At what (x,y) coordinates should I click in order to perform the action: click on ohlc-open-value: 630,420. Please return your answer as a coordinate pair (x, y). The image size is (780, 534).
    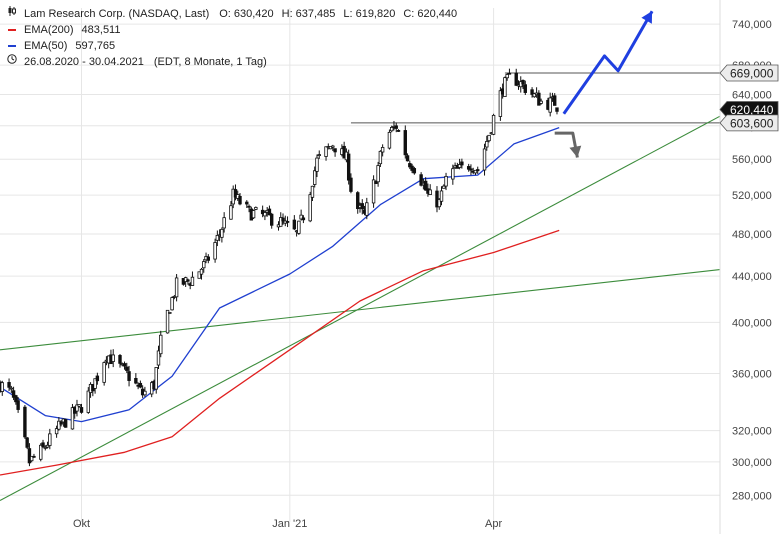
    Looking at the image, I should click on (253, 14).